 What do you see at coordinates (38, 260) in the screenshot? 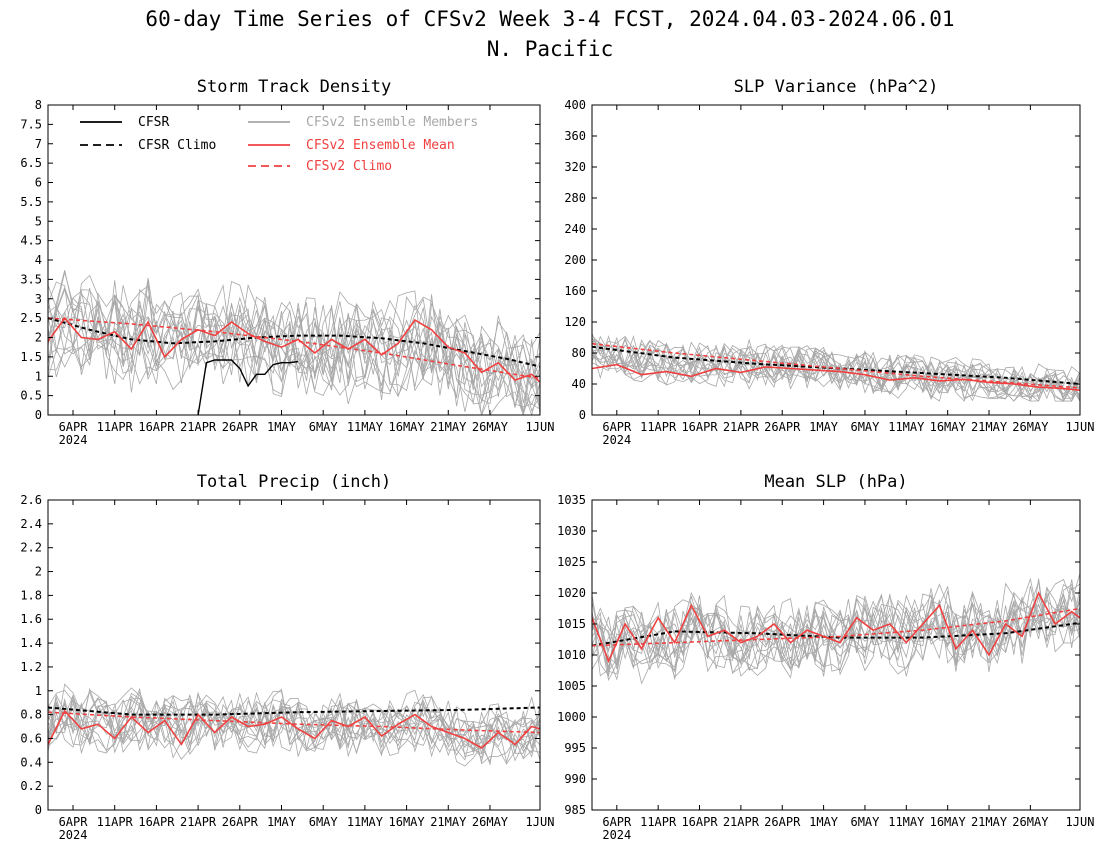
I see `y-tick-label: 4` at bounding box center [38, 260].